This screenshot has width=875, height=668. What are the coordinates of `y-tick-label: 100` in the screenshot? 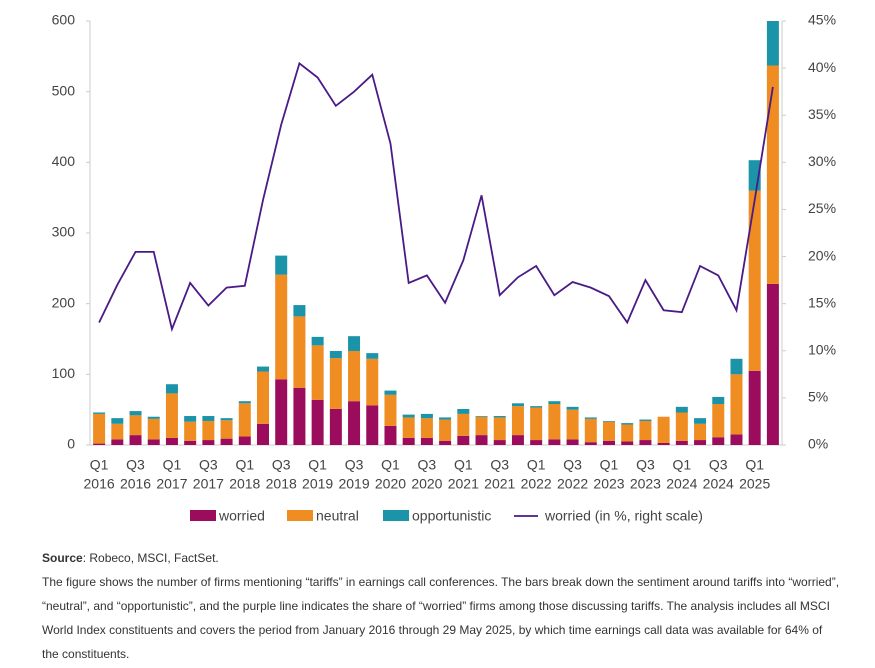 It's located at (64, 373).